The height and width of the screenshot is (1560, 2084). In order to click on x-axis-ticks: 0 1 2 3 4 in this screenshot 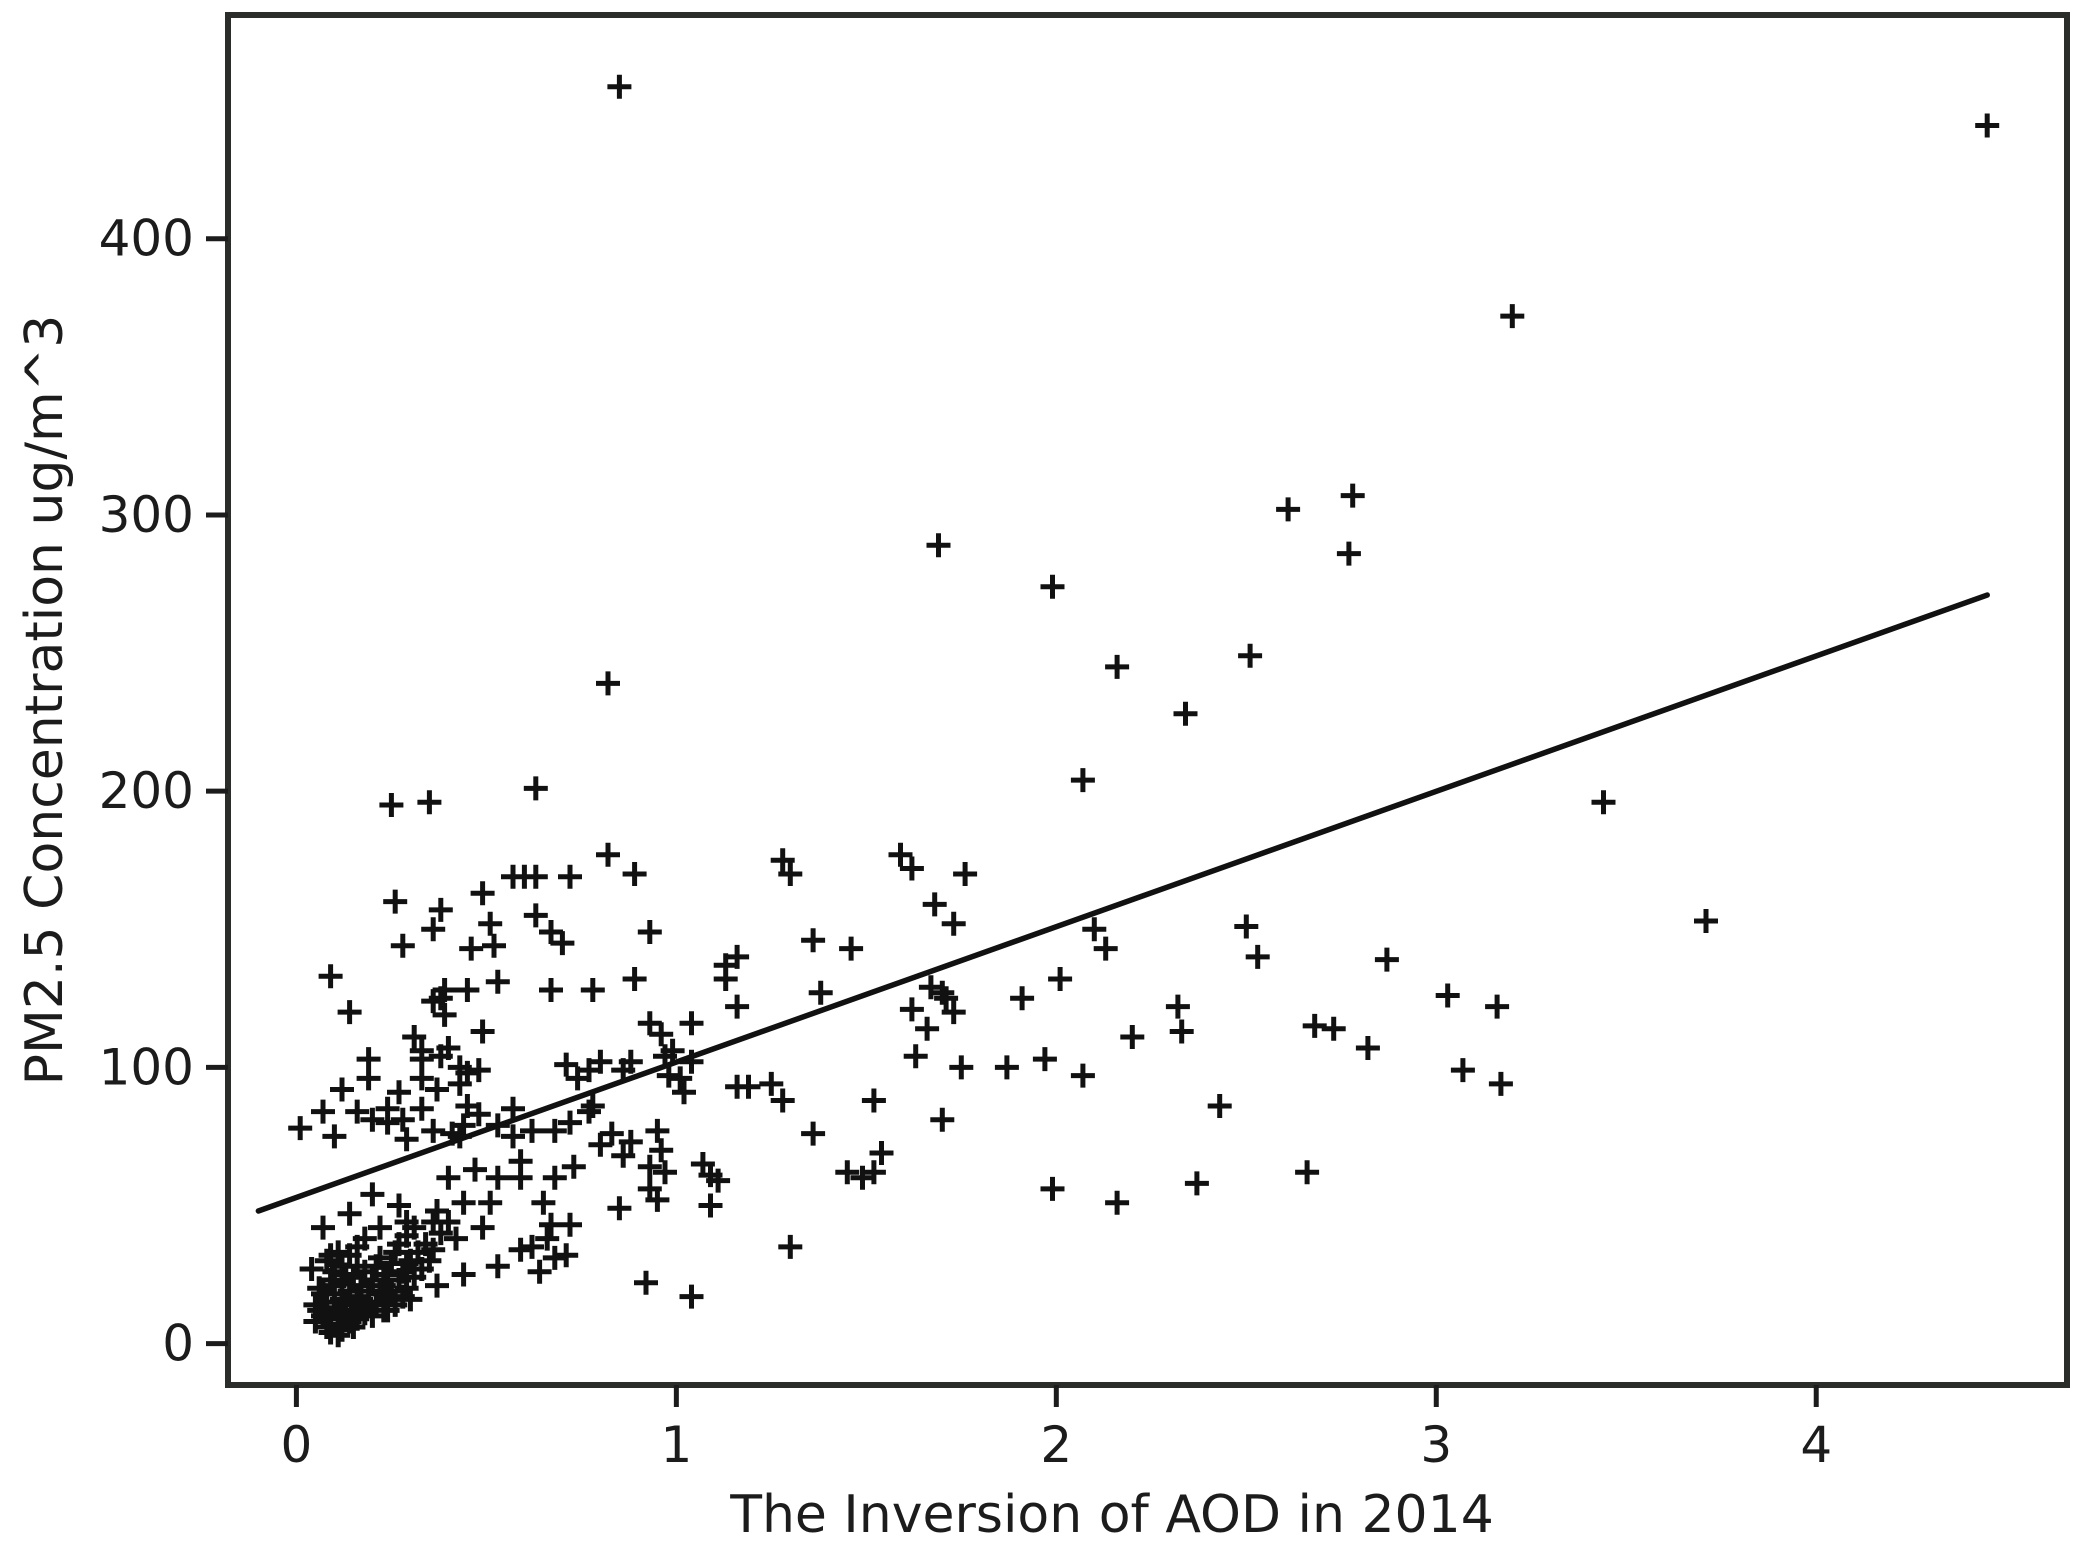, I will do `click(1056, 1429)`.